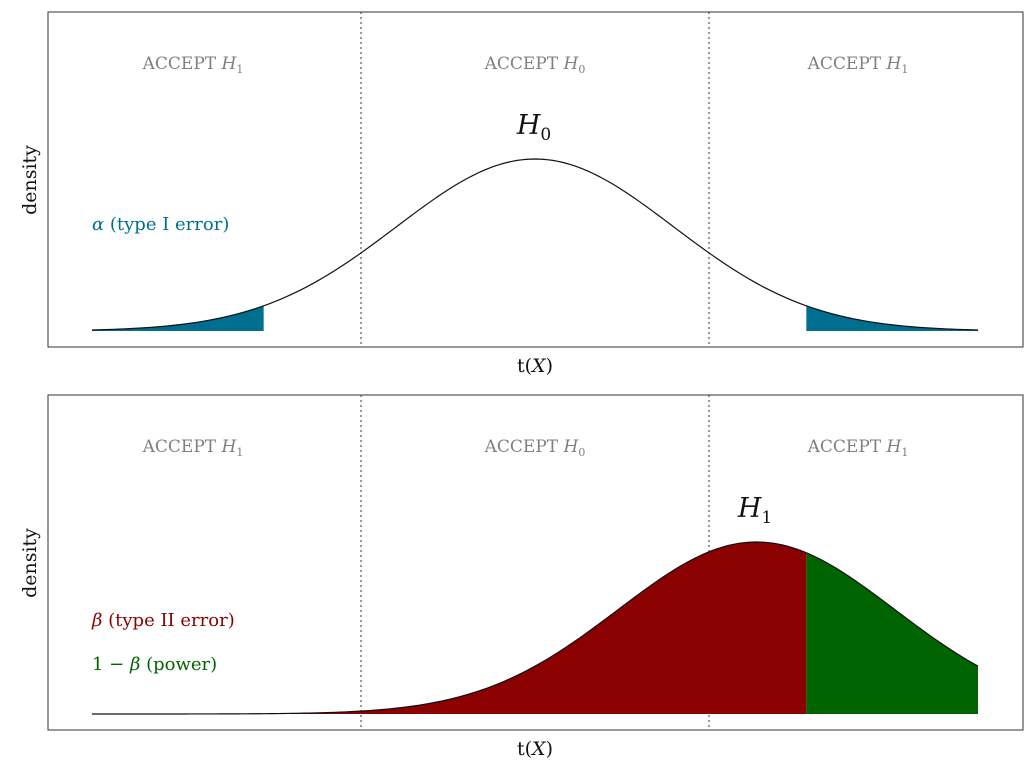  Describe the element at coordinates (533, 127) in the screenshot. I see `h0-curve-label: H0` at that location.